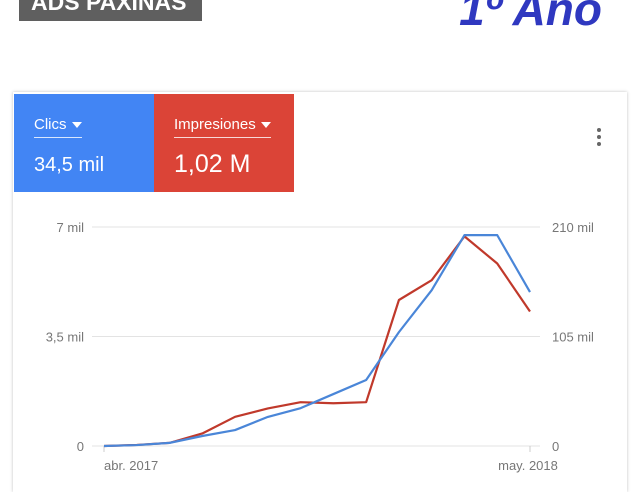  What do you see at coordinates (65, 337) in the screenshot?
I see `left-axis-tick-label: 3,5 mil` at bounding box center [65, 337].